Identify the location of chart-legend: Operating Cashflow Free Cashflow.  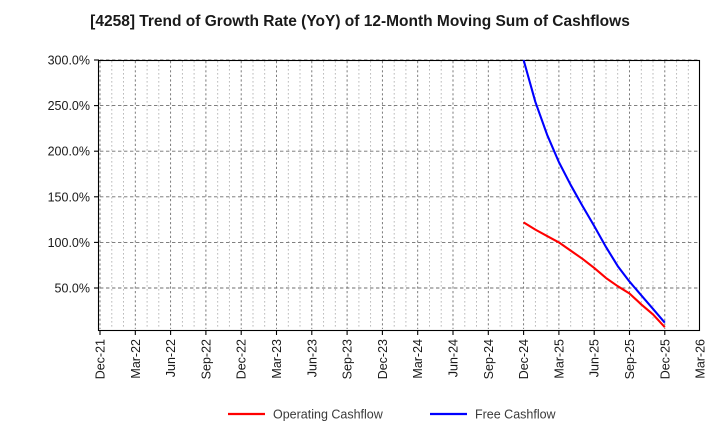
(392, 415).